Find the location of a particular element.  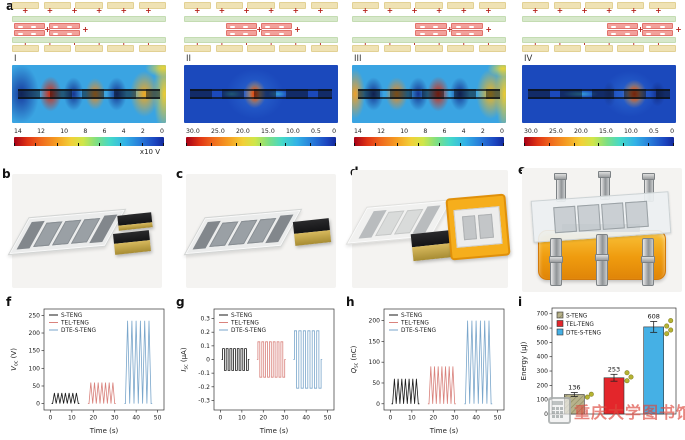

svg-text: Qsc (nC) is located at coordinates (355, 359).